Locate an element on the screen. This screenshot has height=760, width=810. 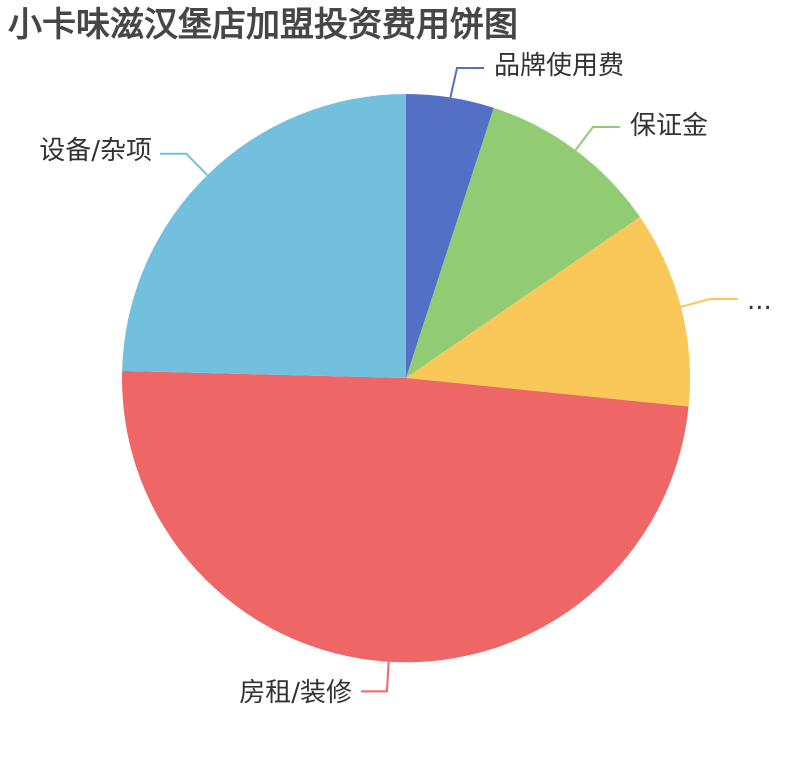
slice-label: 设备/杂项 is located at coordinates (95, 151).